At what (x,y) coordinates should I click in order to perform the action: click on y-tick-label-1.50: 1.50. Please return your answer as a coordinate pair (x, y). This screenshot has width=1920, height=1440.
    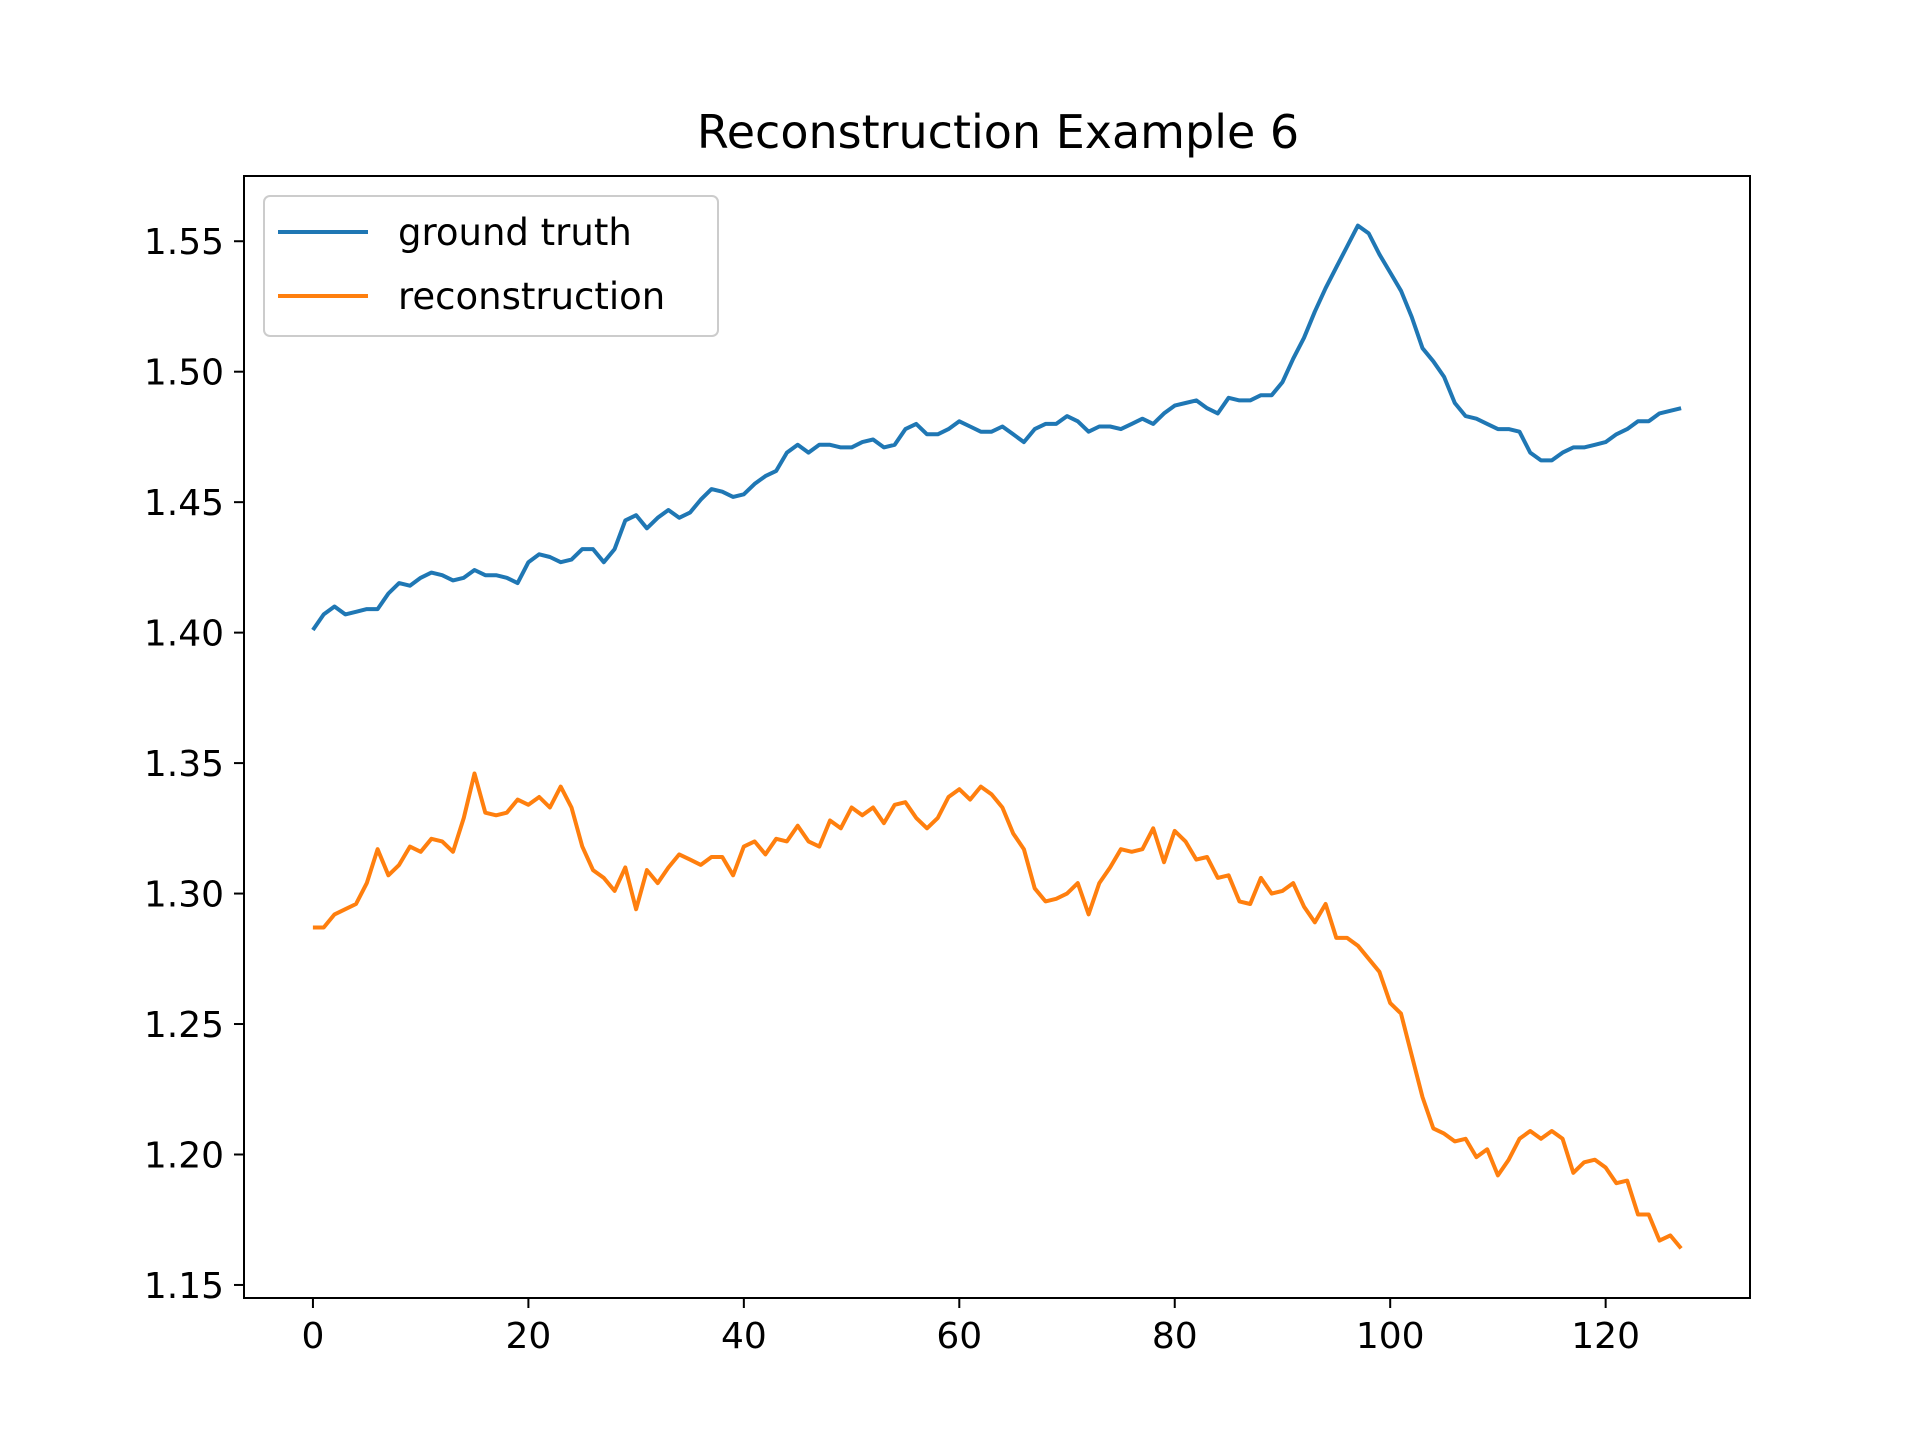
    Looking at the image, I should click on (184, 373).